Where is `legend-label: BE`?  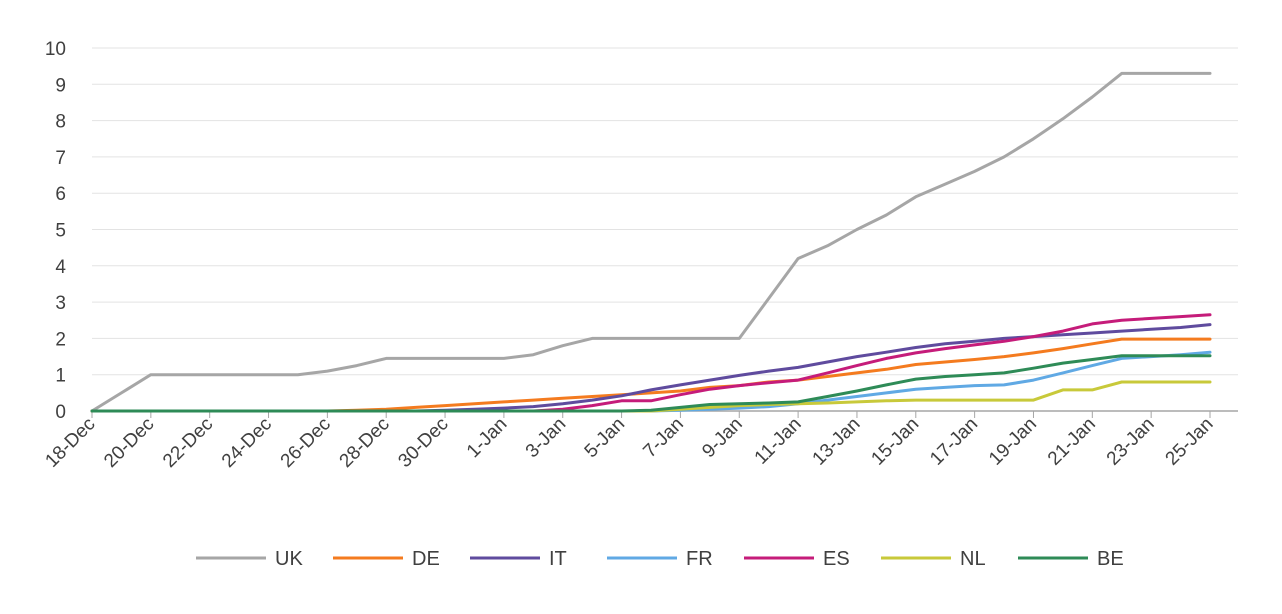 legend-label: BE is located at coordinates (1110, 559).